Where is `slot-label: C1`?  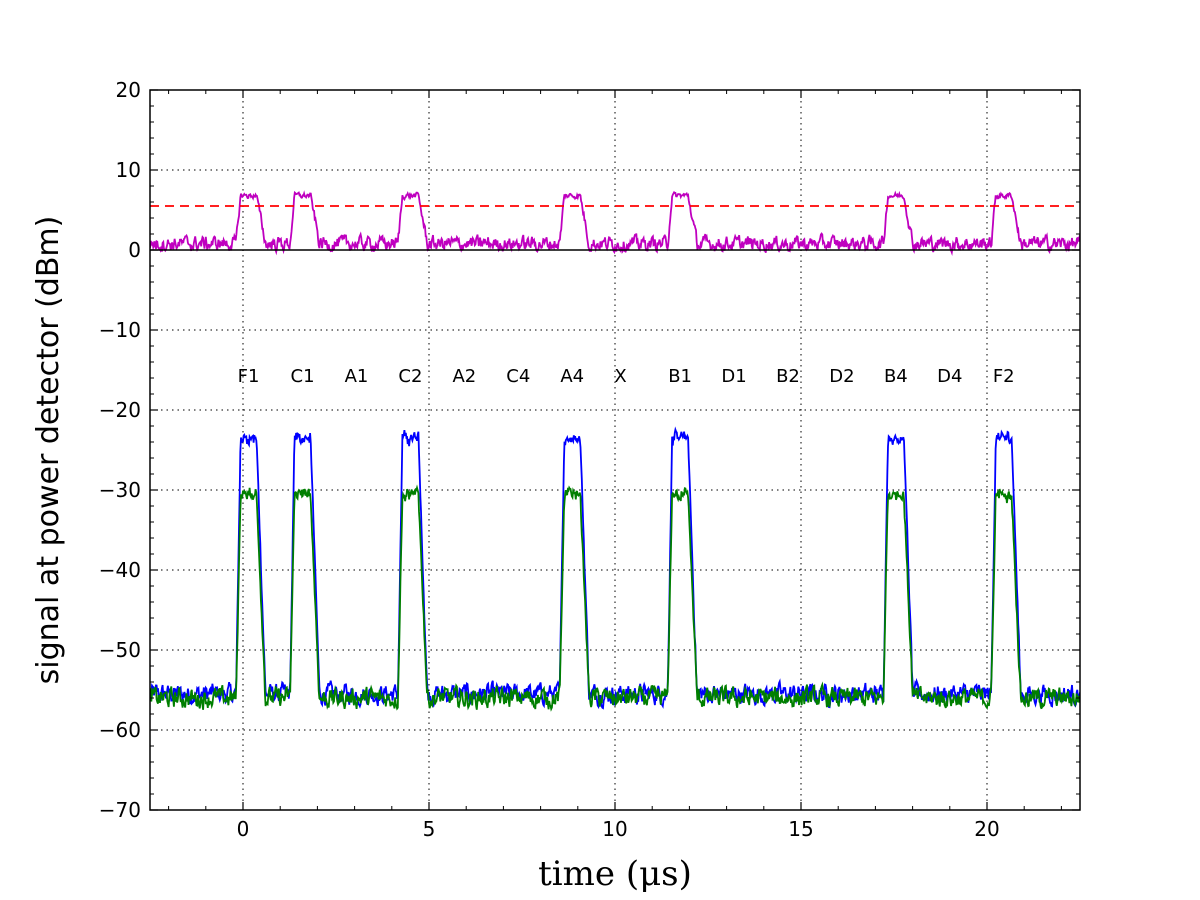
slot-label: C1 is located at coordinates (303, 376).